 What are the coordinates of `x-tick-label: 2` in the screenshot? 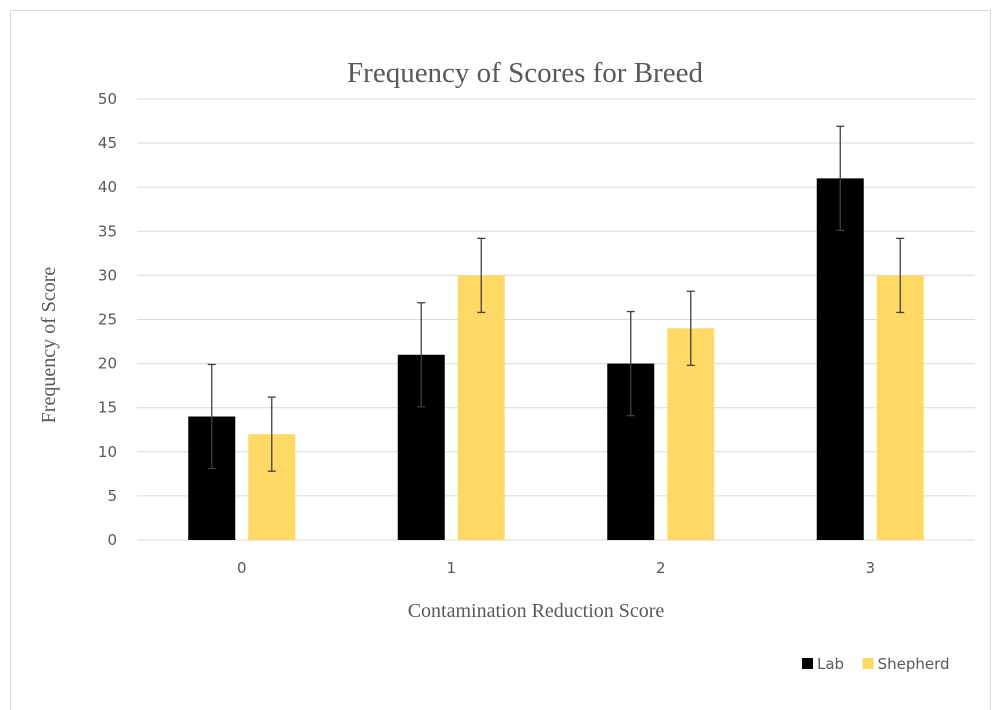 It's located at (661, 568).